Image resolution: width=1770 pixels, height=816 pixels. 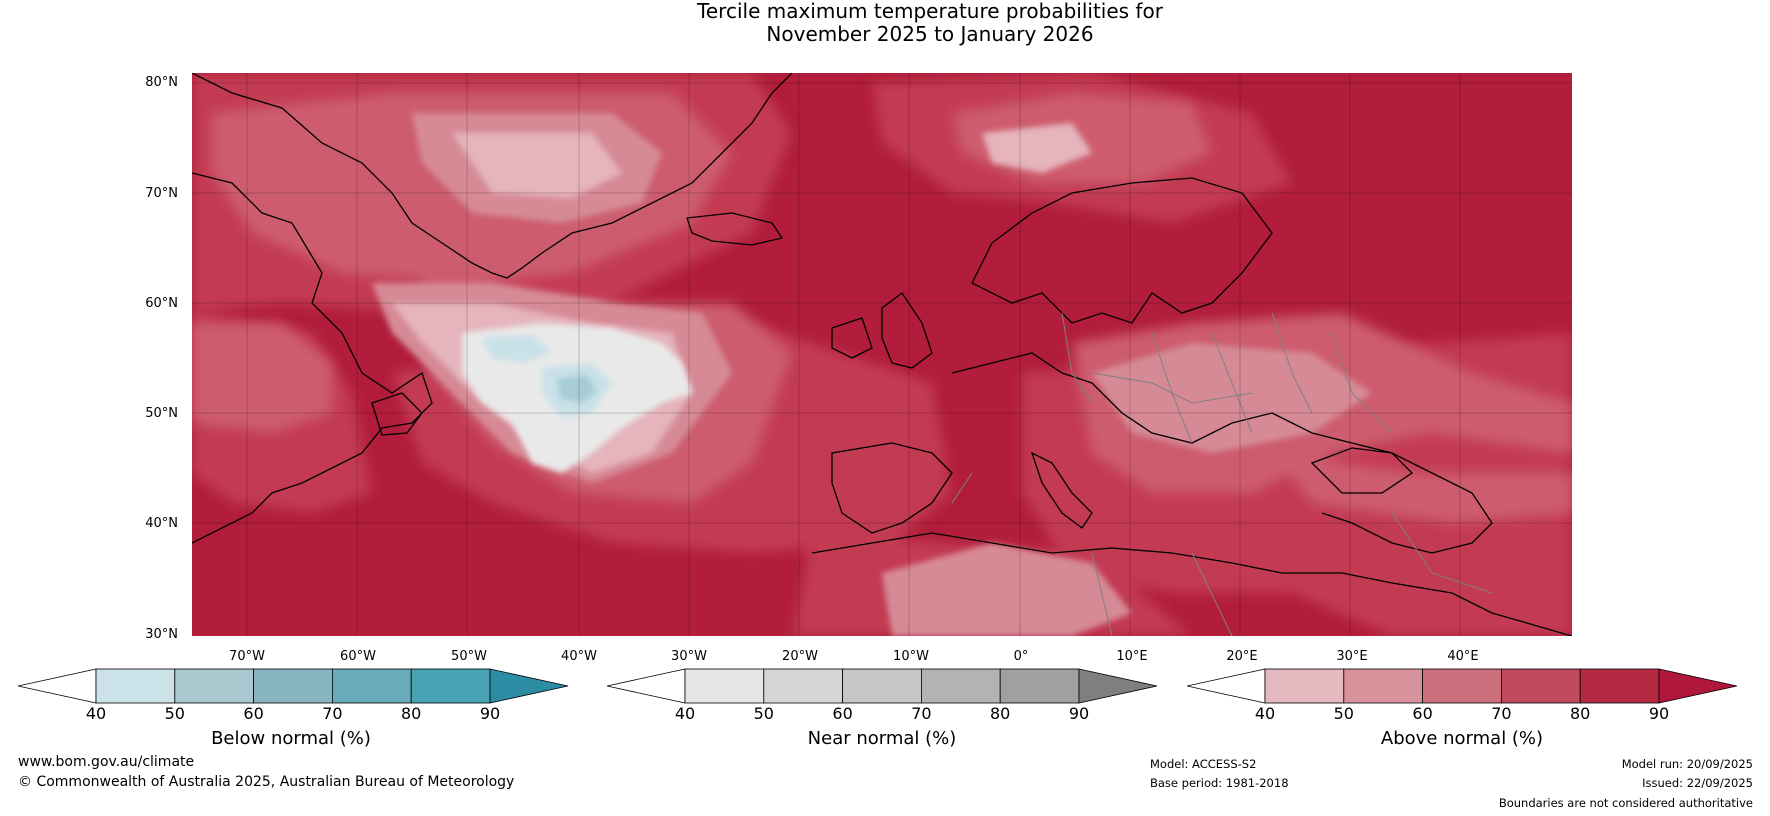 I want to click on colorbar-below-normal, so click(x=293, y=686).